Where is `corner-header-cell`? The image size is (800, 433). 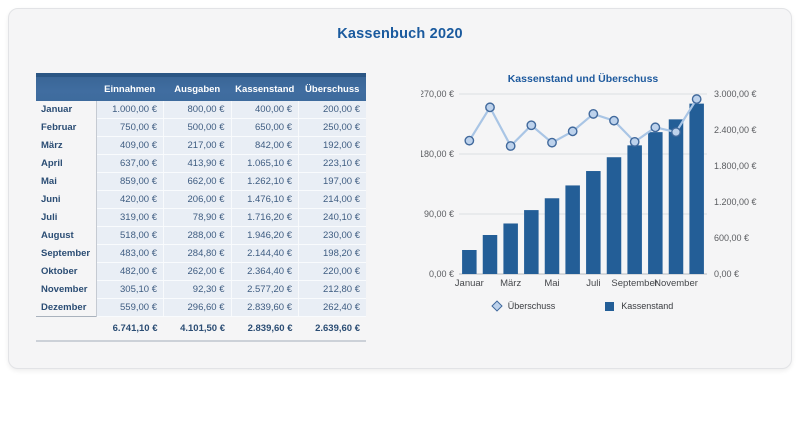 corner-header-cell is located at coordinates (66, 87).